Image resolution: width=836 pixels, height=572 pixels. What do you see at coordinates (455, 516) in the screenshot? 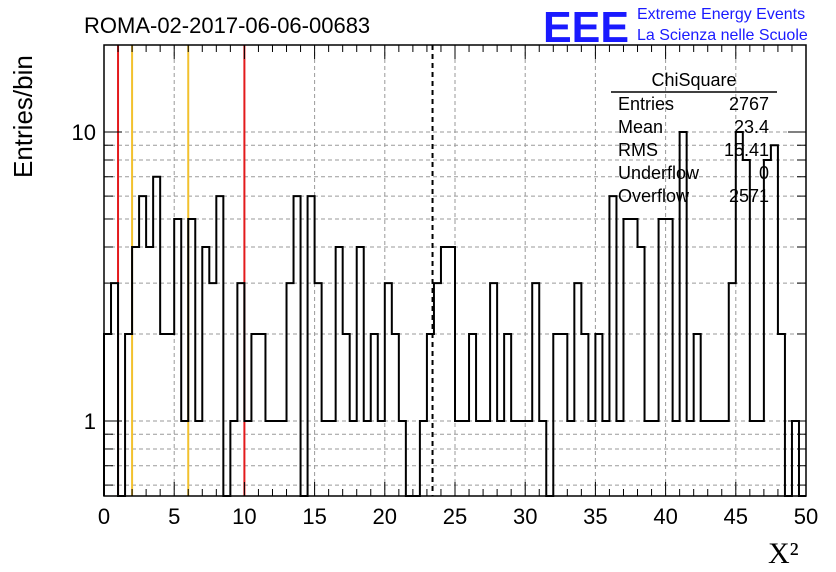
I see `x-tick-label: 25` at bounding box center [455, 516].